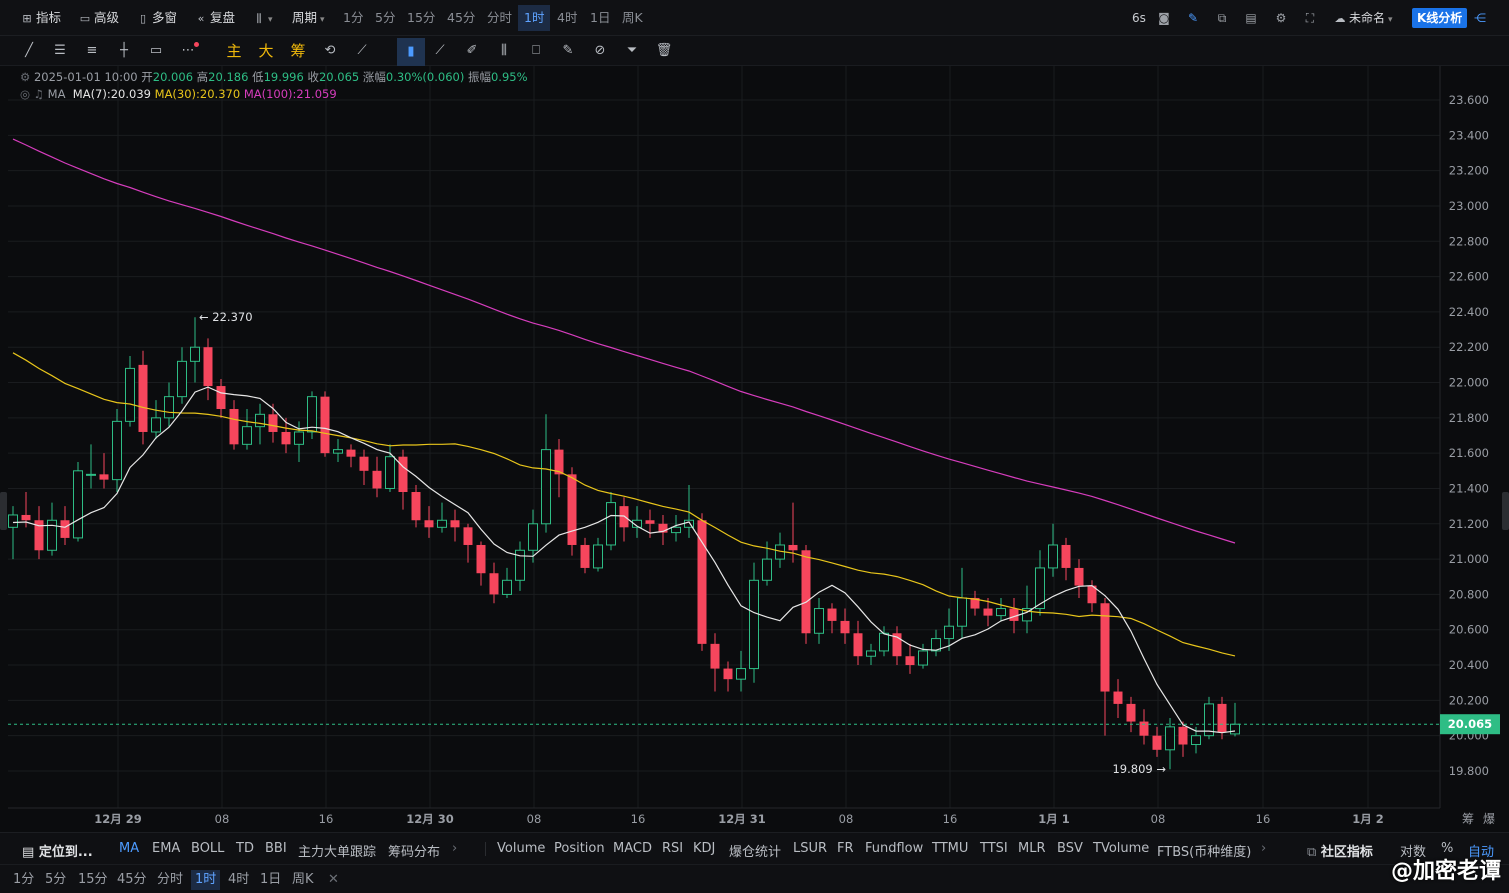 The width and height of the screenshot is (1509, 893). I want to click on percent-scale-toggle: %, so click(1447, 848).